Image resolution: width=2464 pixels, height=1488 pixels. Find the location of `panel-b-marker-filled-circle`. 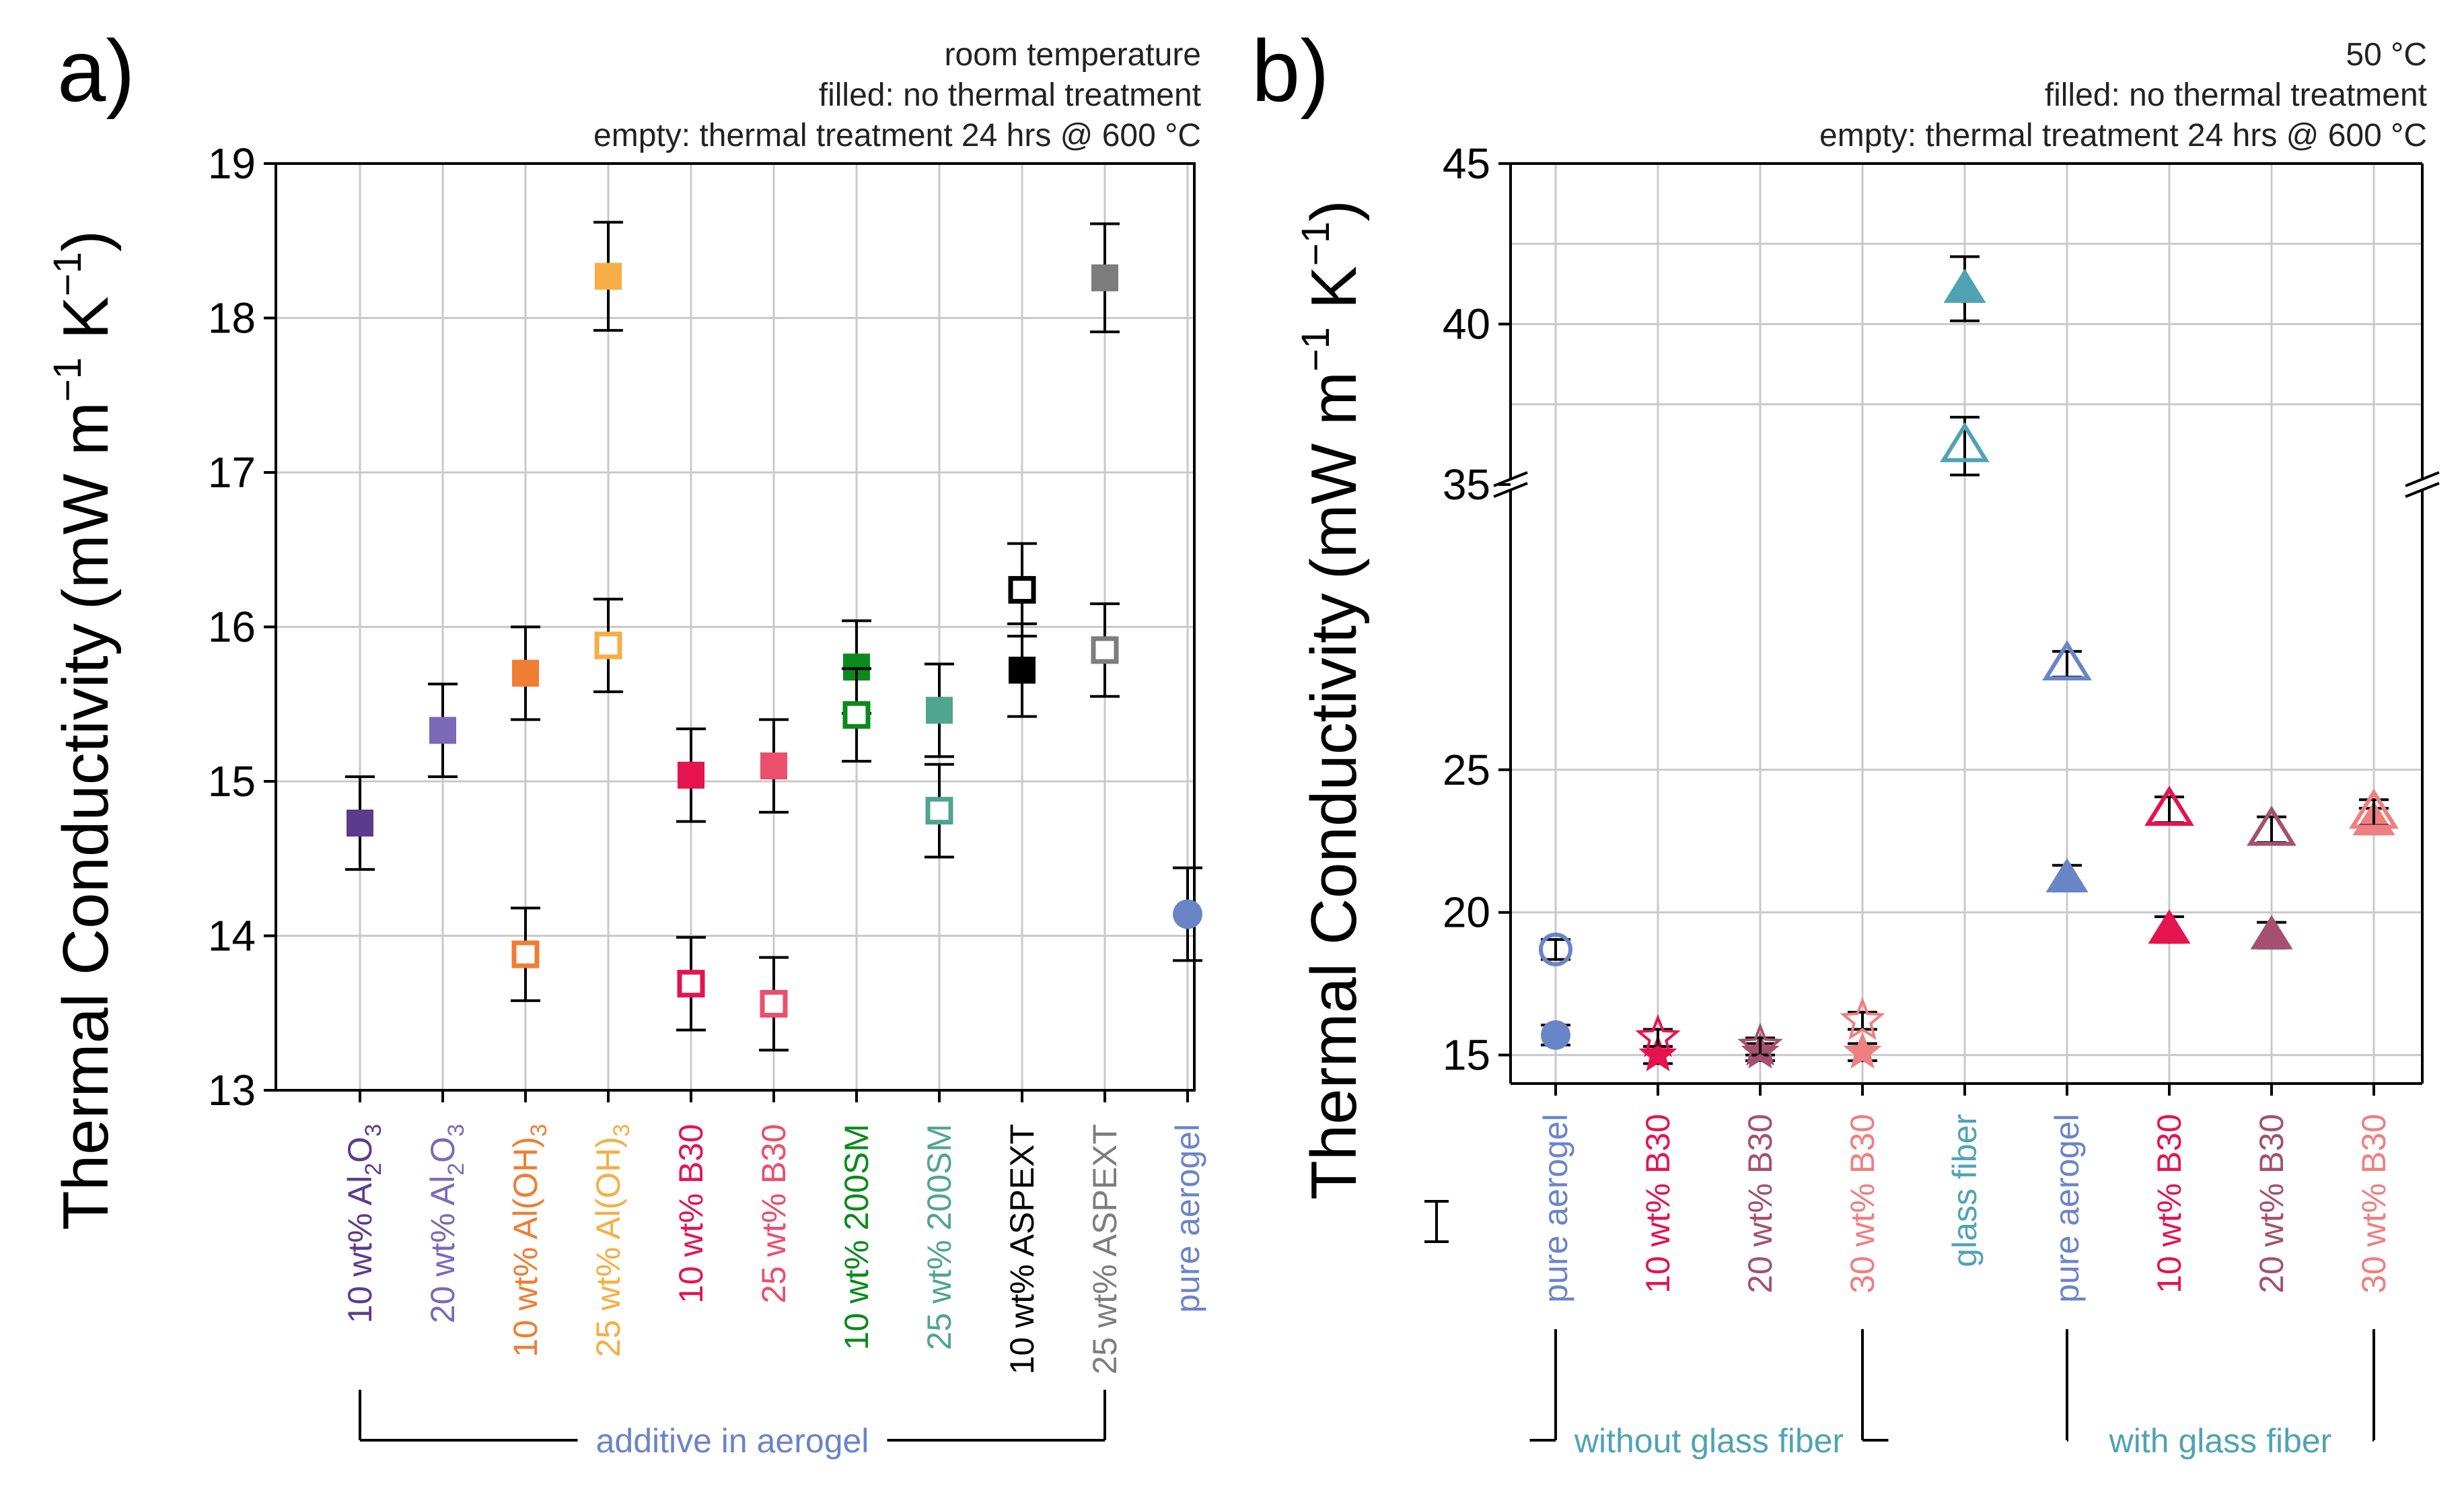

panel-b-marker-filled-circle is located at coordinates (1555, 1035).